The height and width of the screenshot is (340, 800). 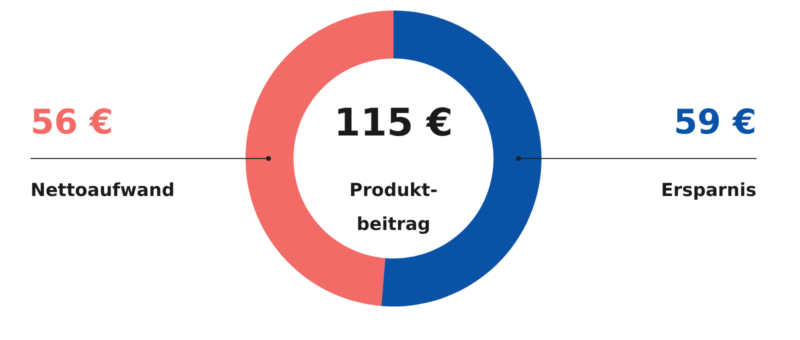 What do you see at coordinates (394, 122) in the screenshot?
I see `text: 115 €` at bounding box center [394, 122].